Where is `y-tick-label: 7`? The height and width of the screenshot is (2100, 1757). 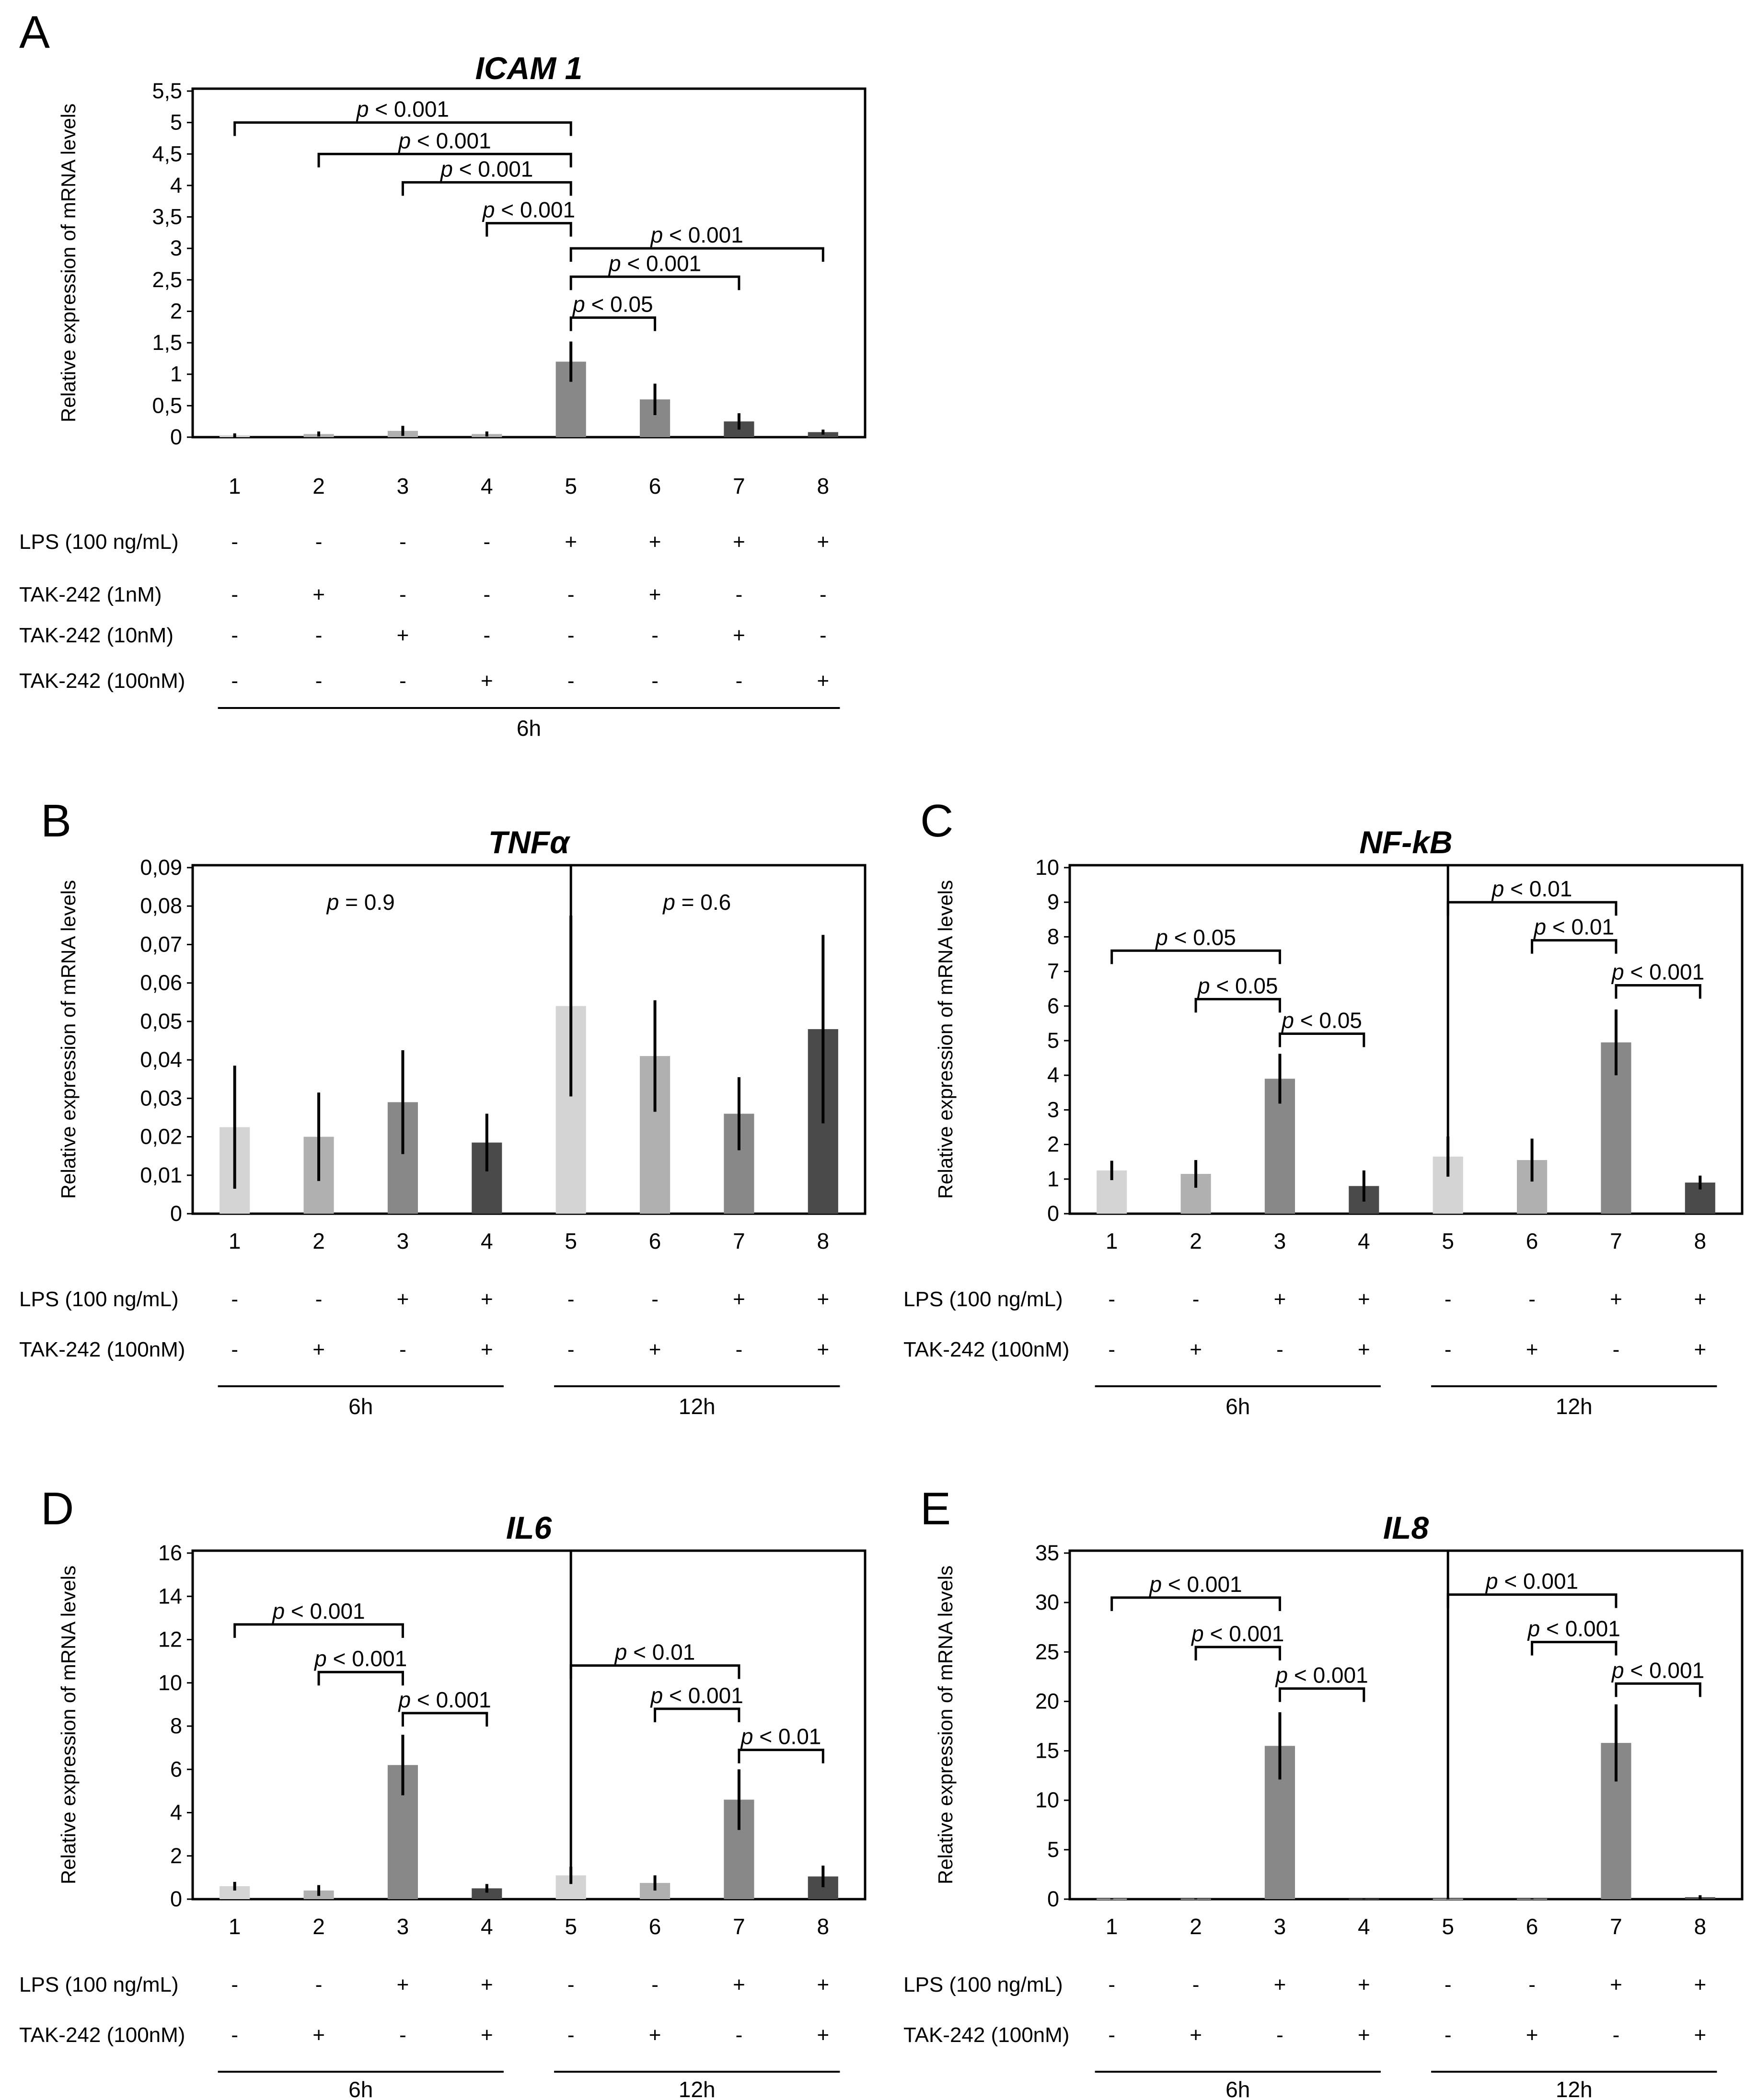 y-tick-label: 7 is located at coordinates (1053, 971).